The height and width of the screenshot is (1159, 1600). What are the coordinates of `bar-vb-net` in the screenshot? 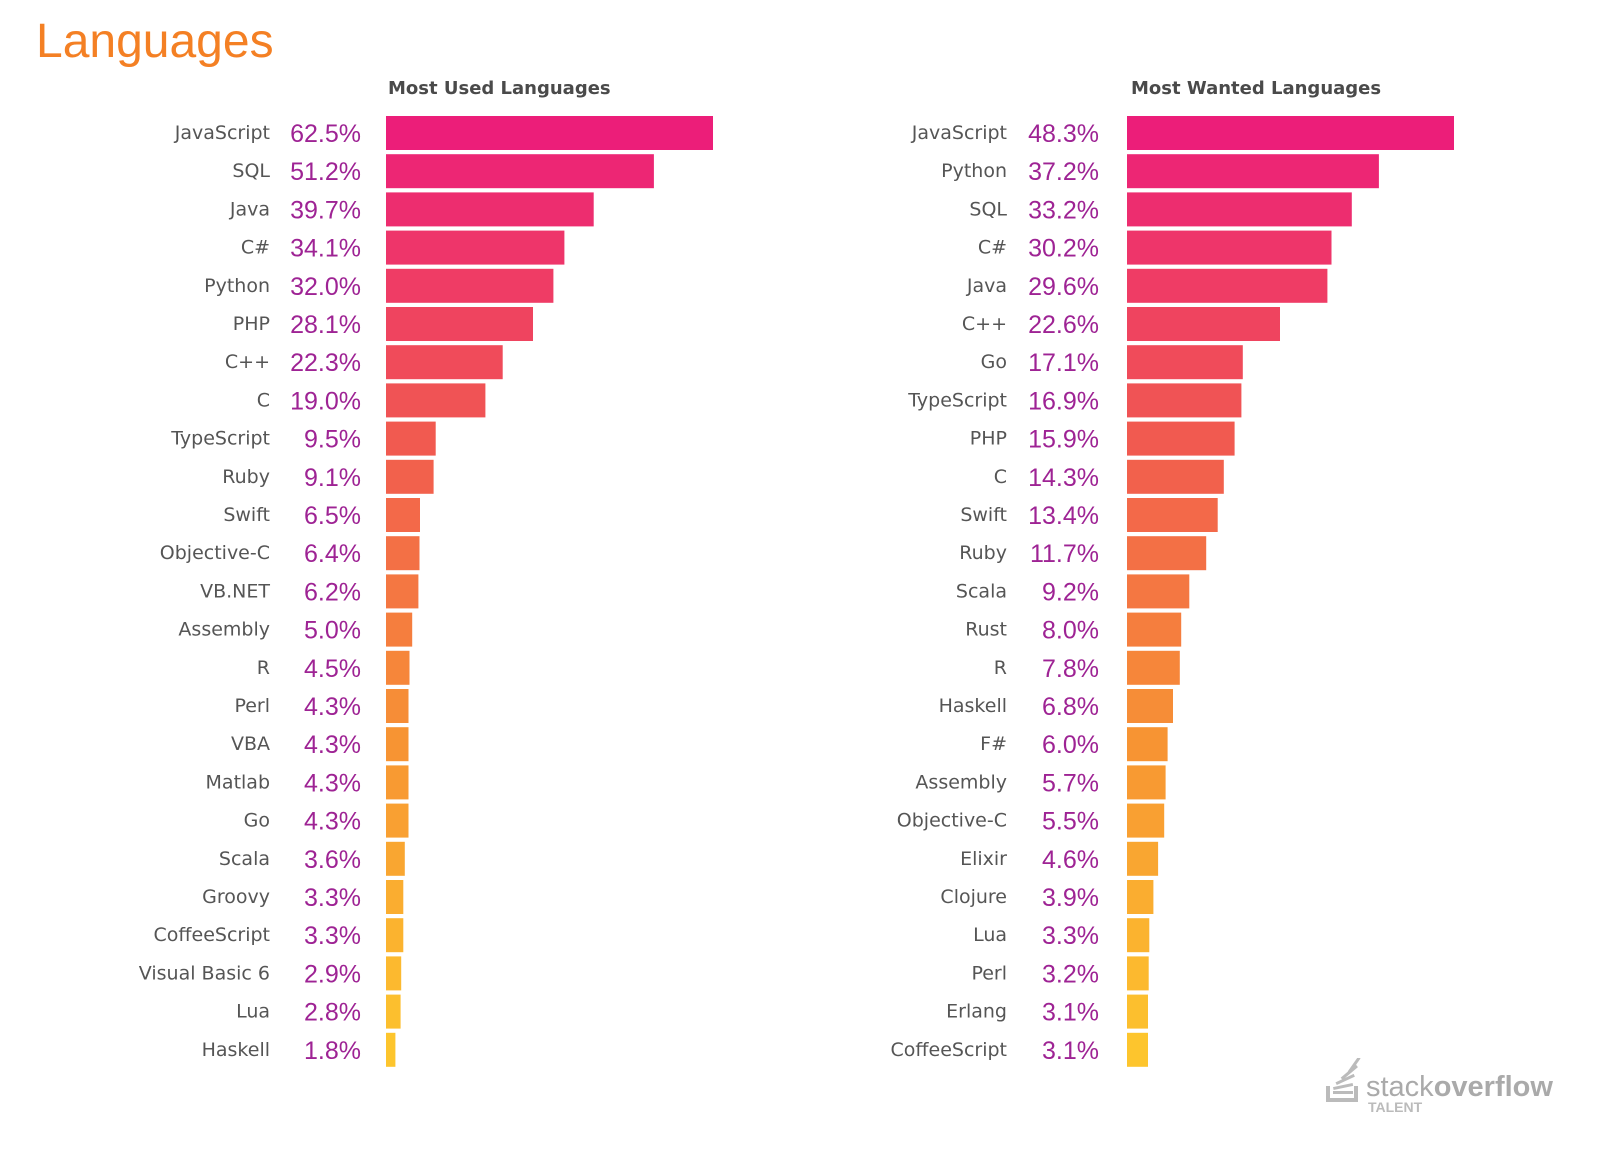 It's located at (402, 591).